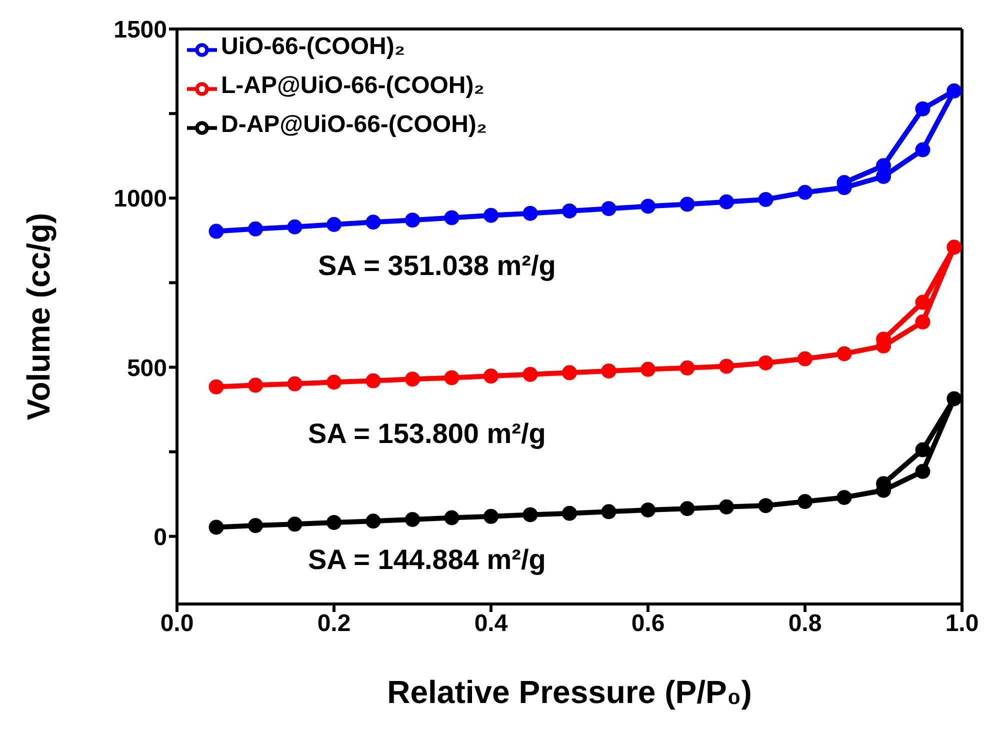  What do you see at coordinates (427, 434) in the screenshot?
I see `annotation: SA = 153.800 m²/g` at bounding box center [427, 434].